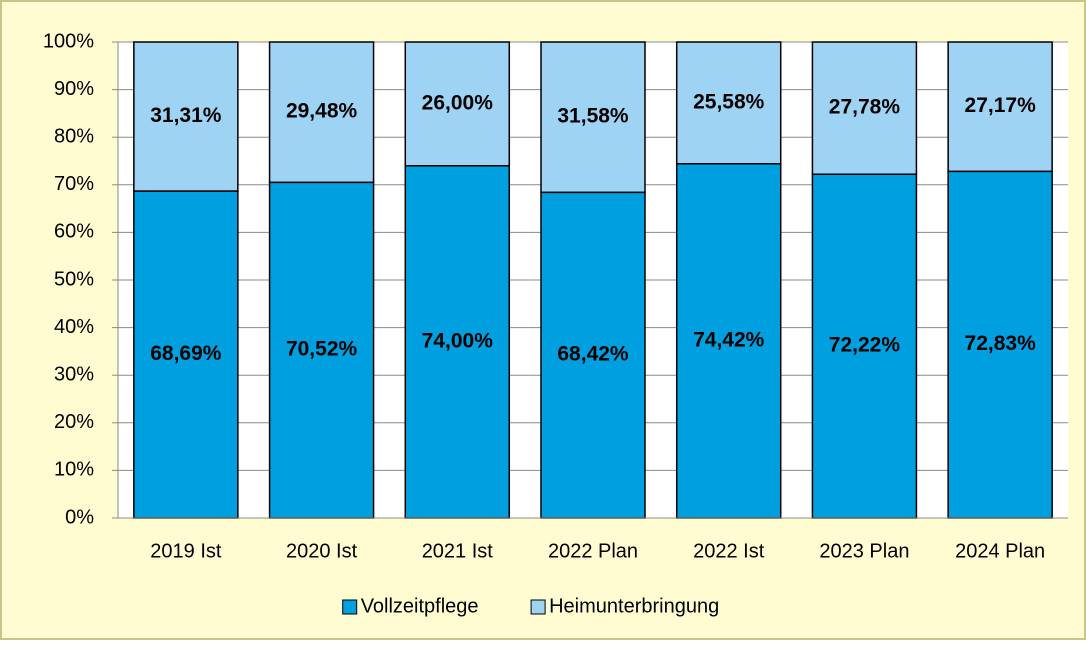 The width and height of the screenshot is (1086, 645). I want to click on data-label: 72,22%, so click(865, 345).